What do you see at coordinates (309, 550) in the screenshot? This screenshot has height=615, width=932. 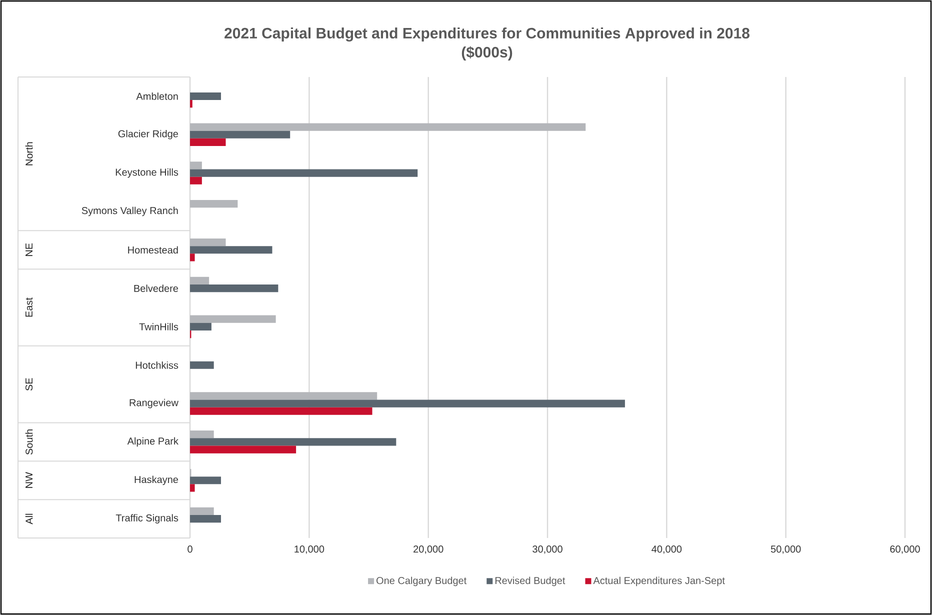 I see `x-tick-label: 10,000` at bounding box center [309, 550].